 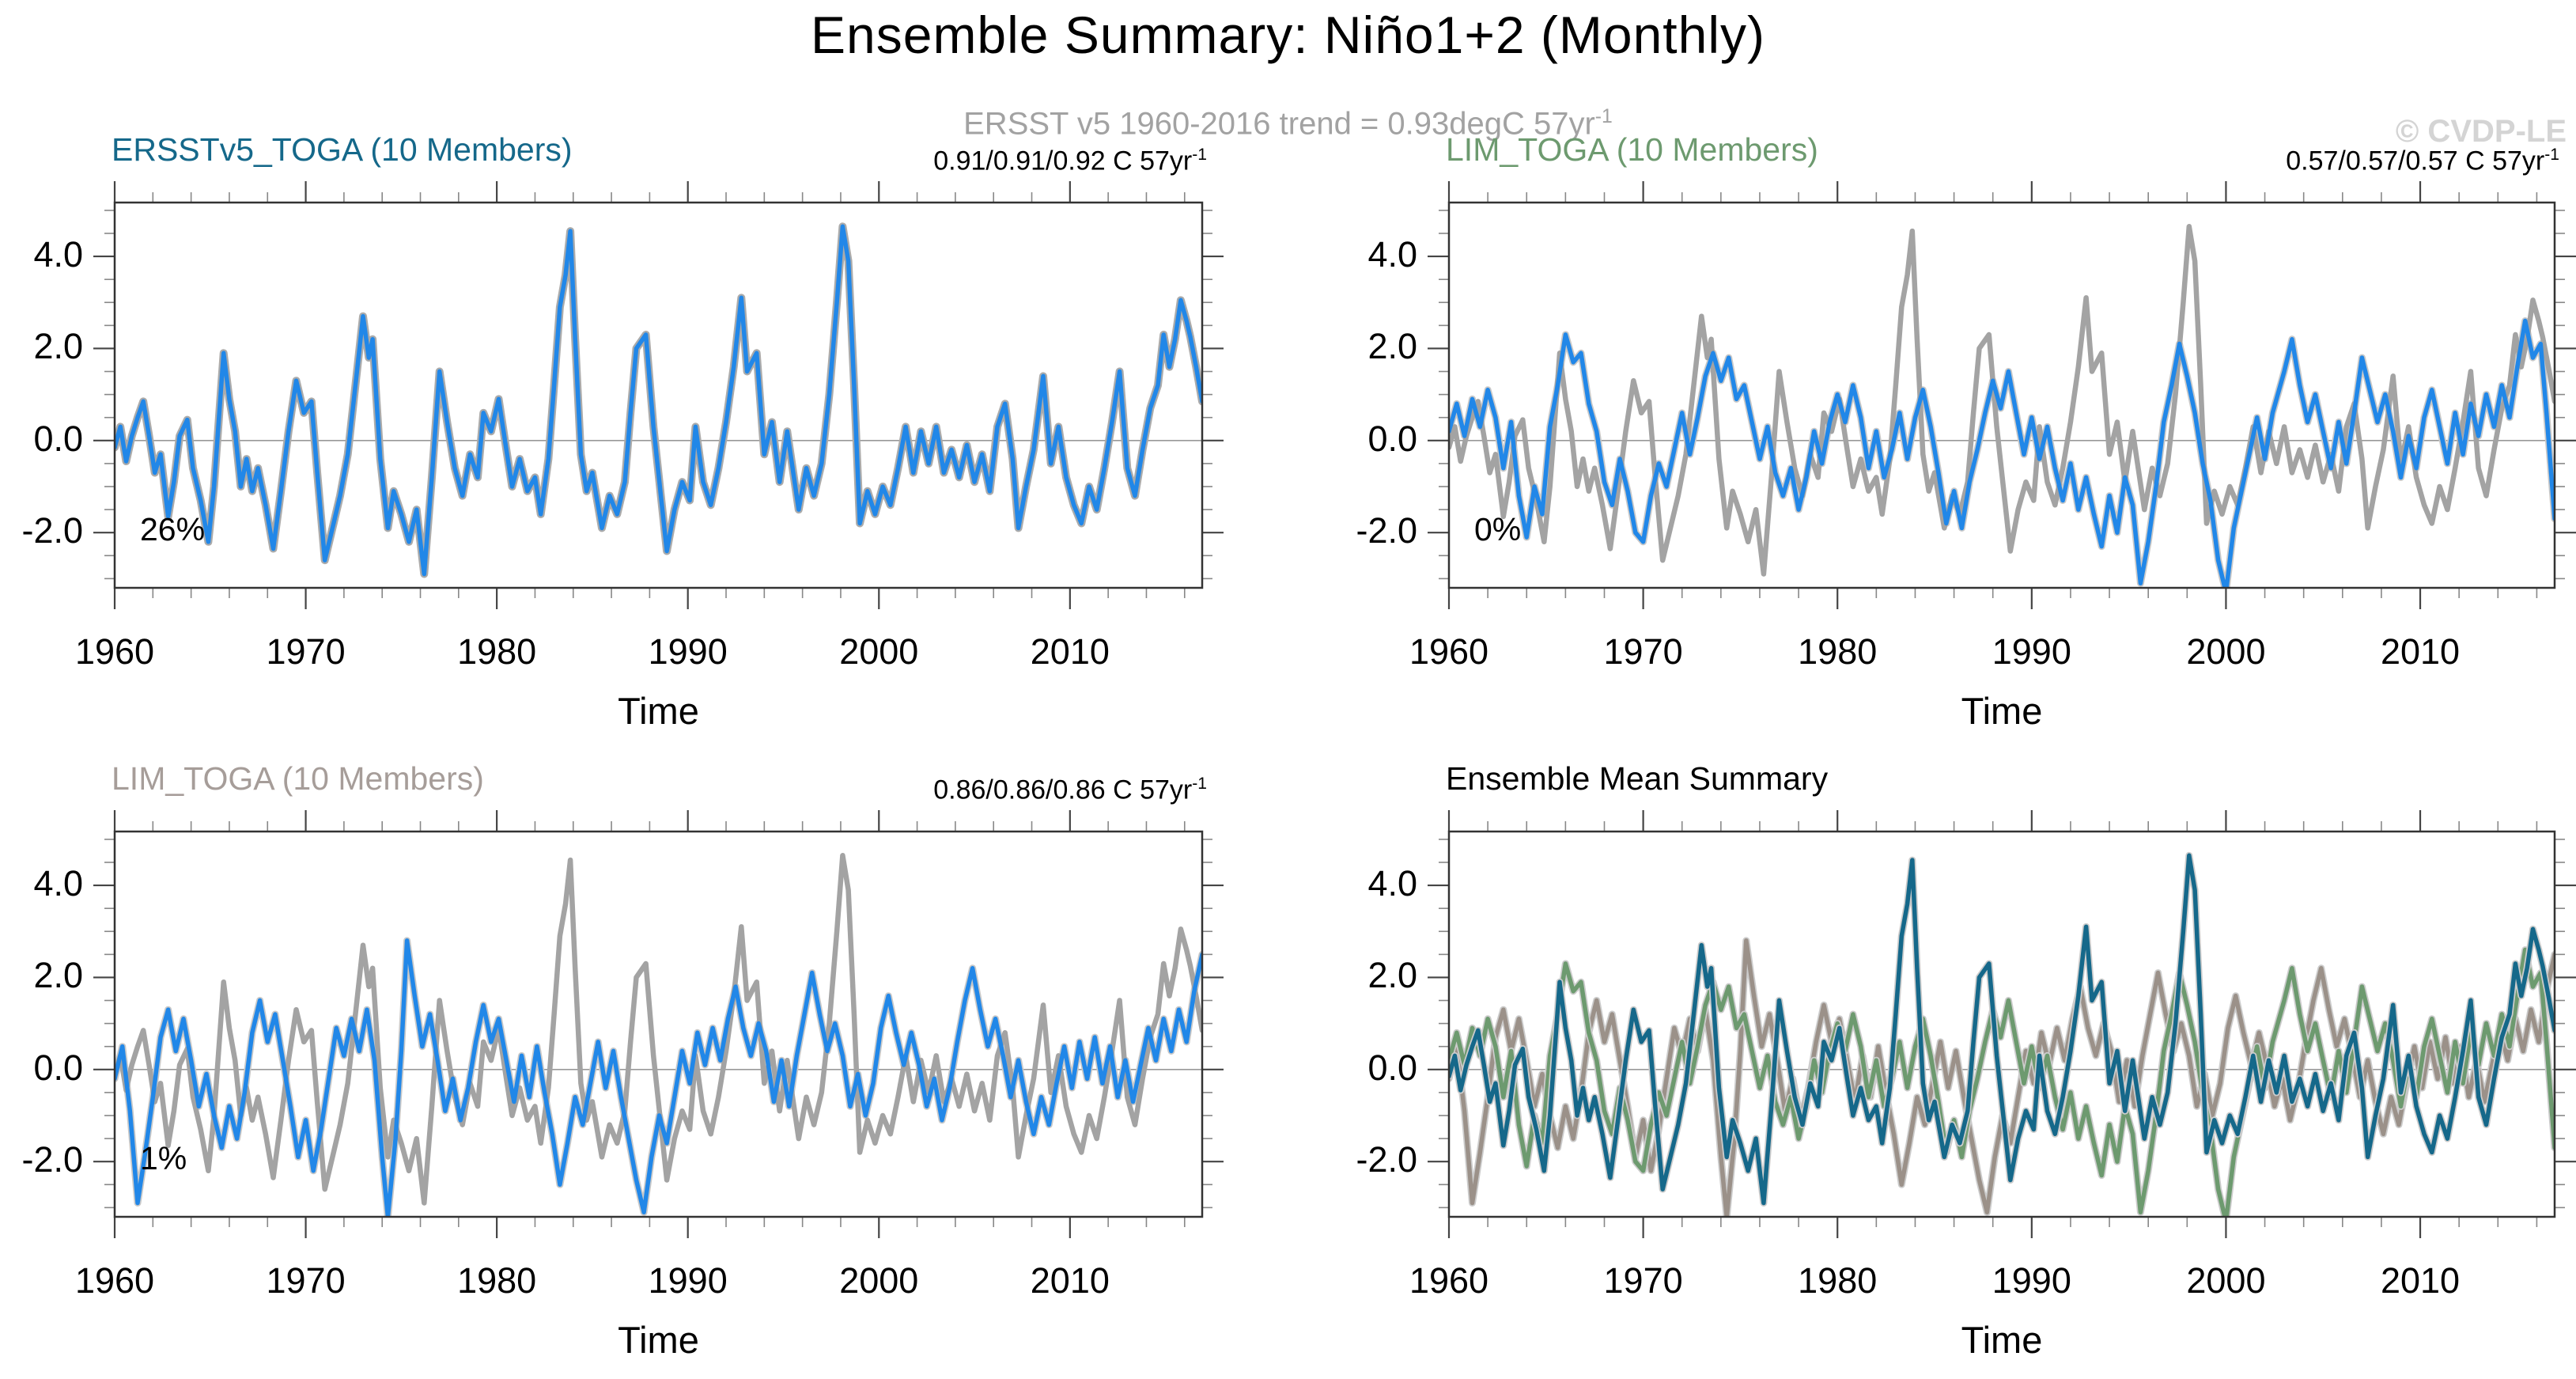 What do you see at coordinates (1637, 778) in the screenshot?
I see `panel-title: Ensemble Mean Summary` at bounding box center [1637, 778].